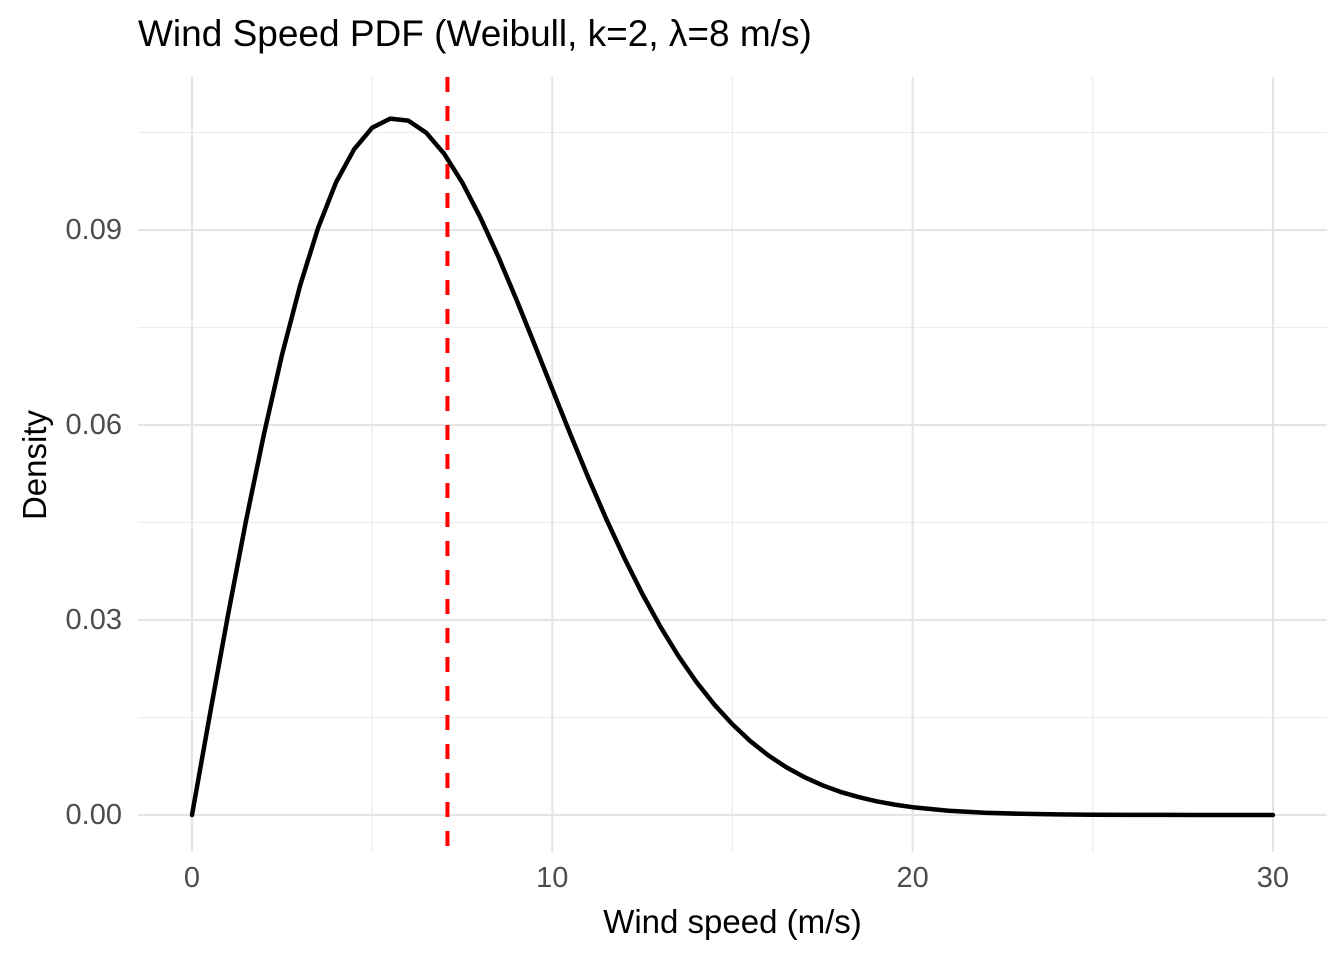  What do you see at coordinates (475, 33) in the screenshot?
I see `plot-title: Wind Speed PDF (Weibull, k=2, λ=8 m/s)` at bounding box center [475, 33].